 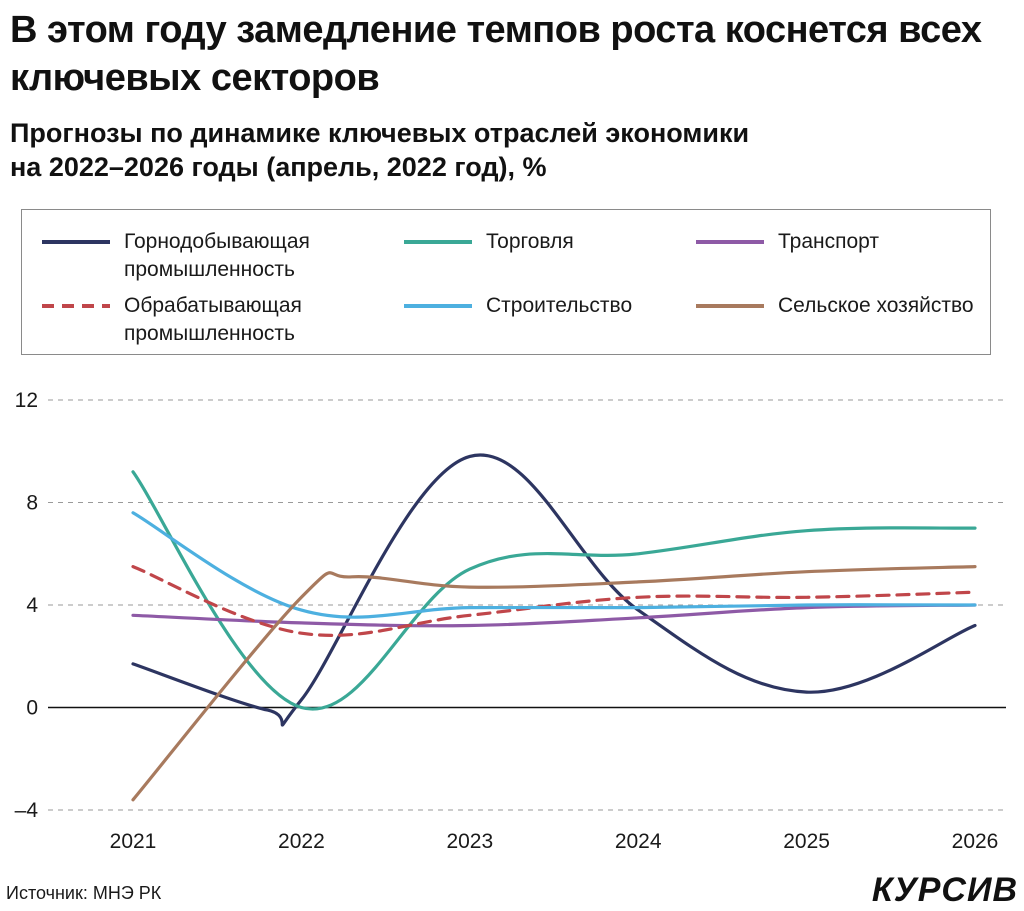 What do you see at coordinates (438, 242) in the screenshot?
I see `legend-swatch-trade` at bounding box center [438, 242].